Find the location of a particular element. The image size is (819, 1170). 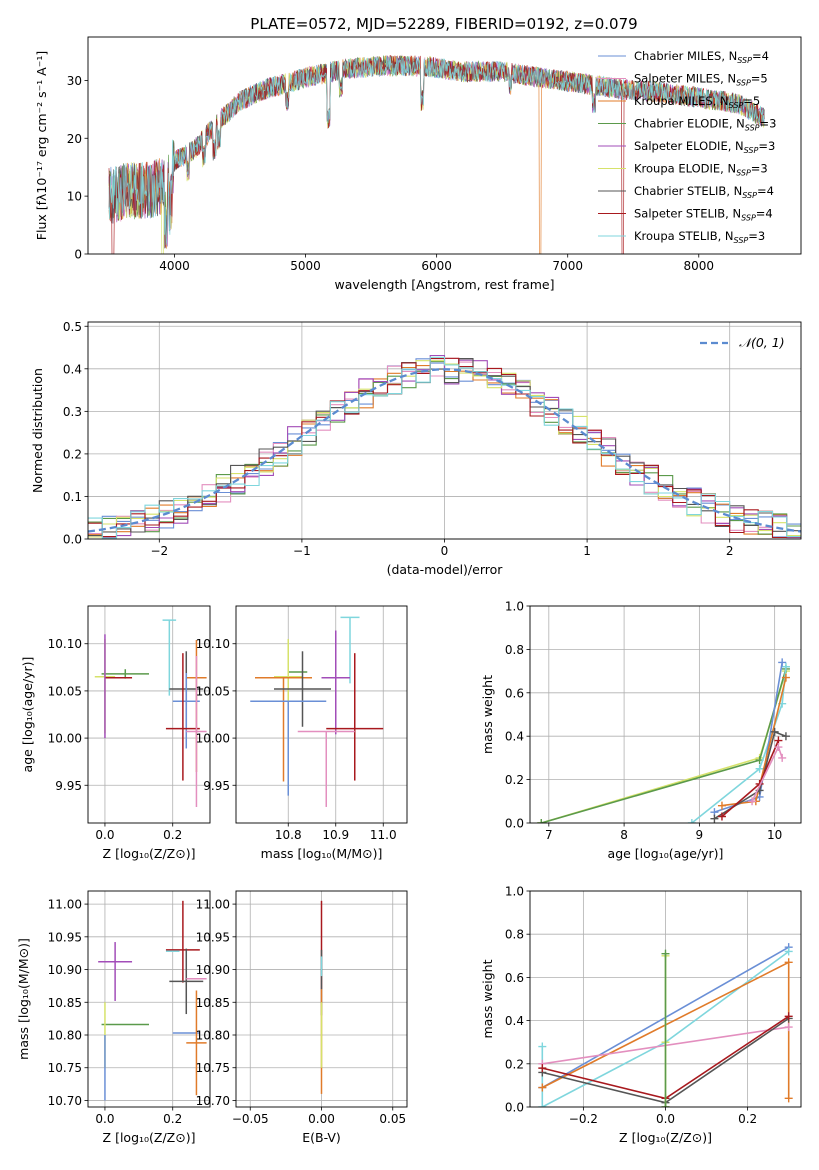

x-tick-label: 4000 is located at coordinates (174, 266).